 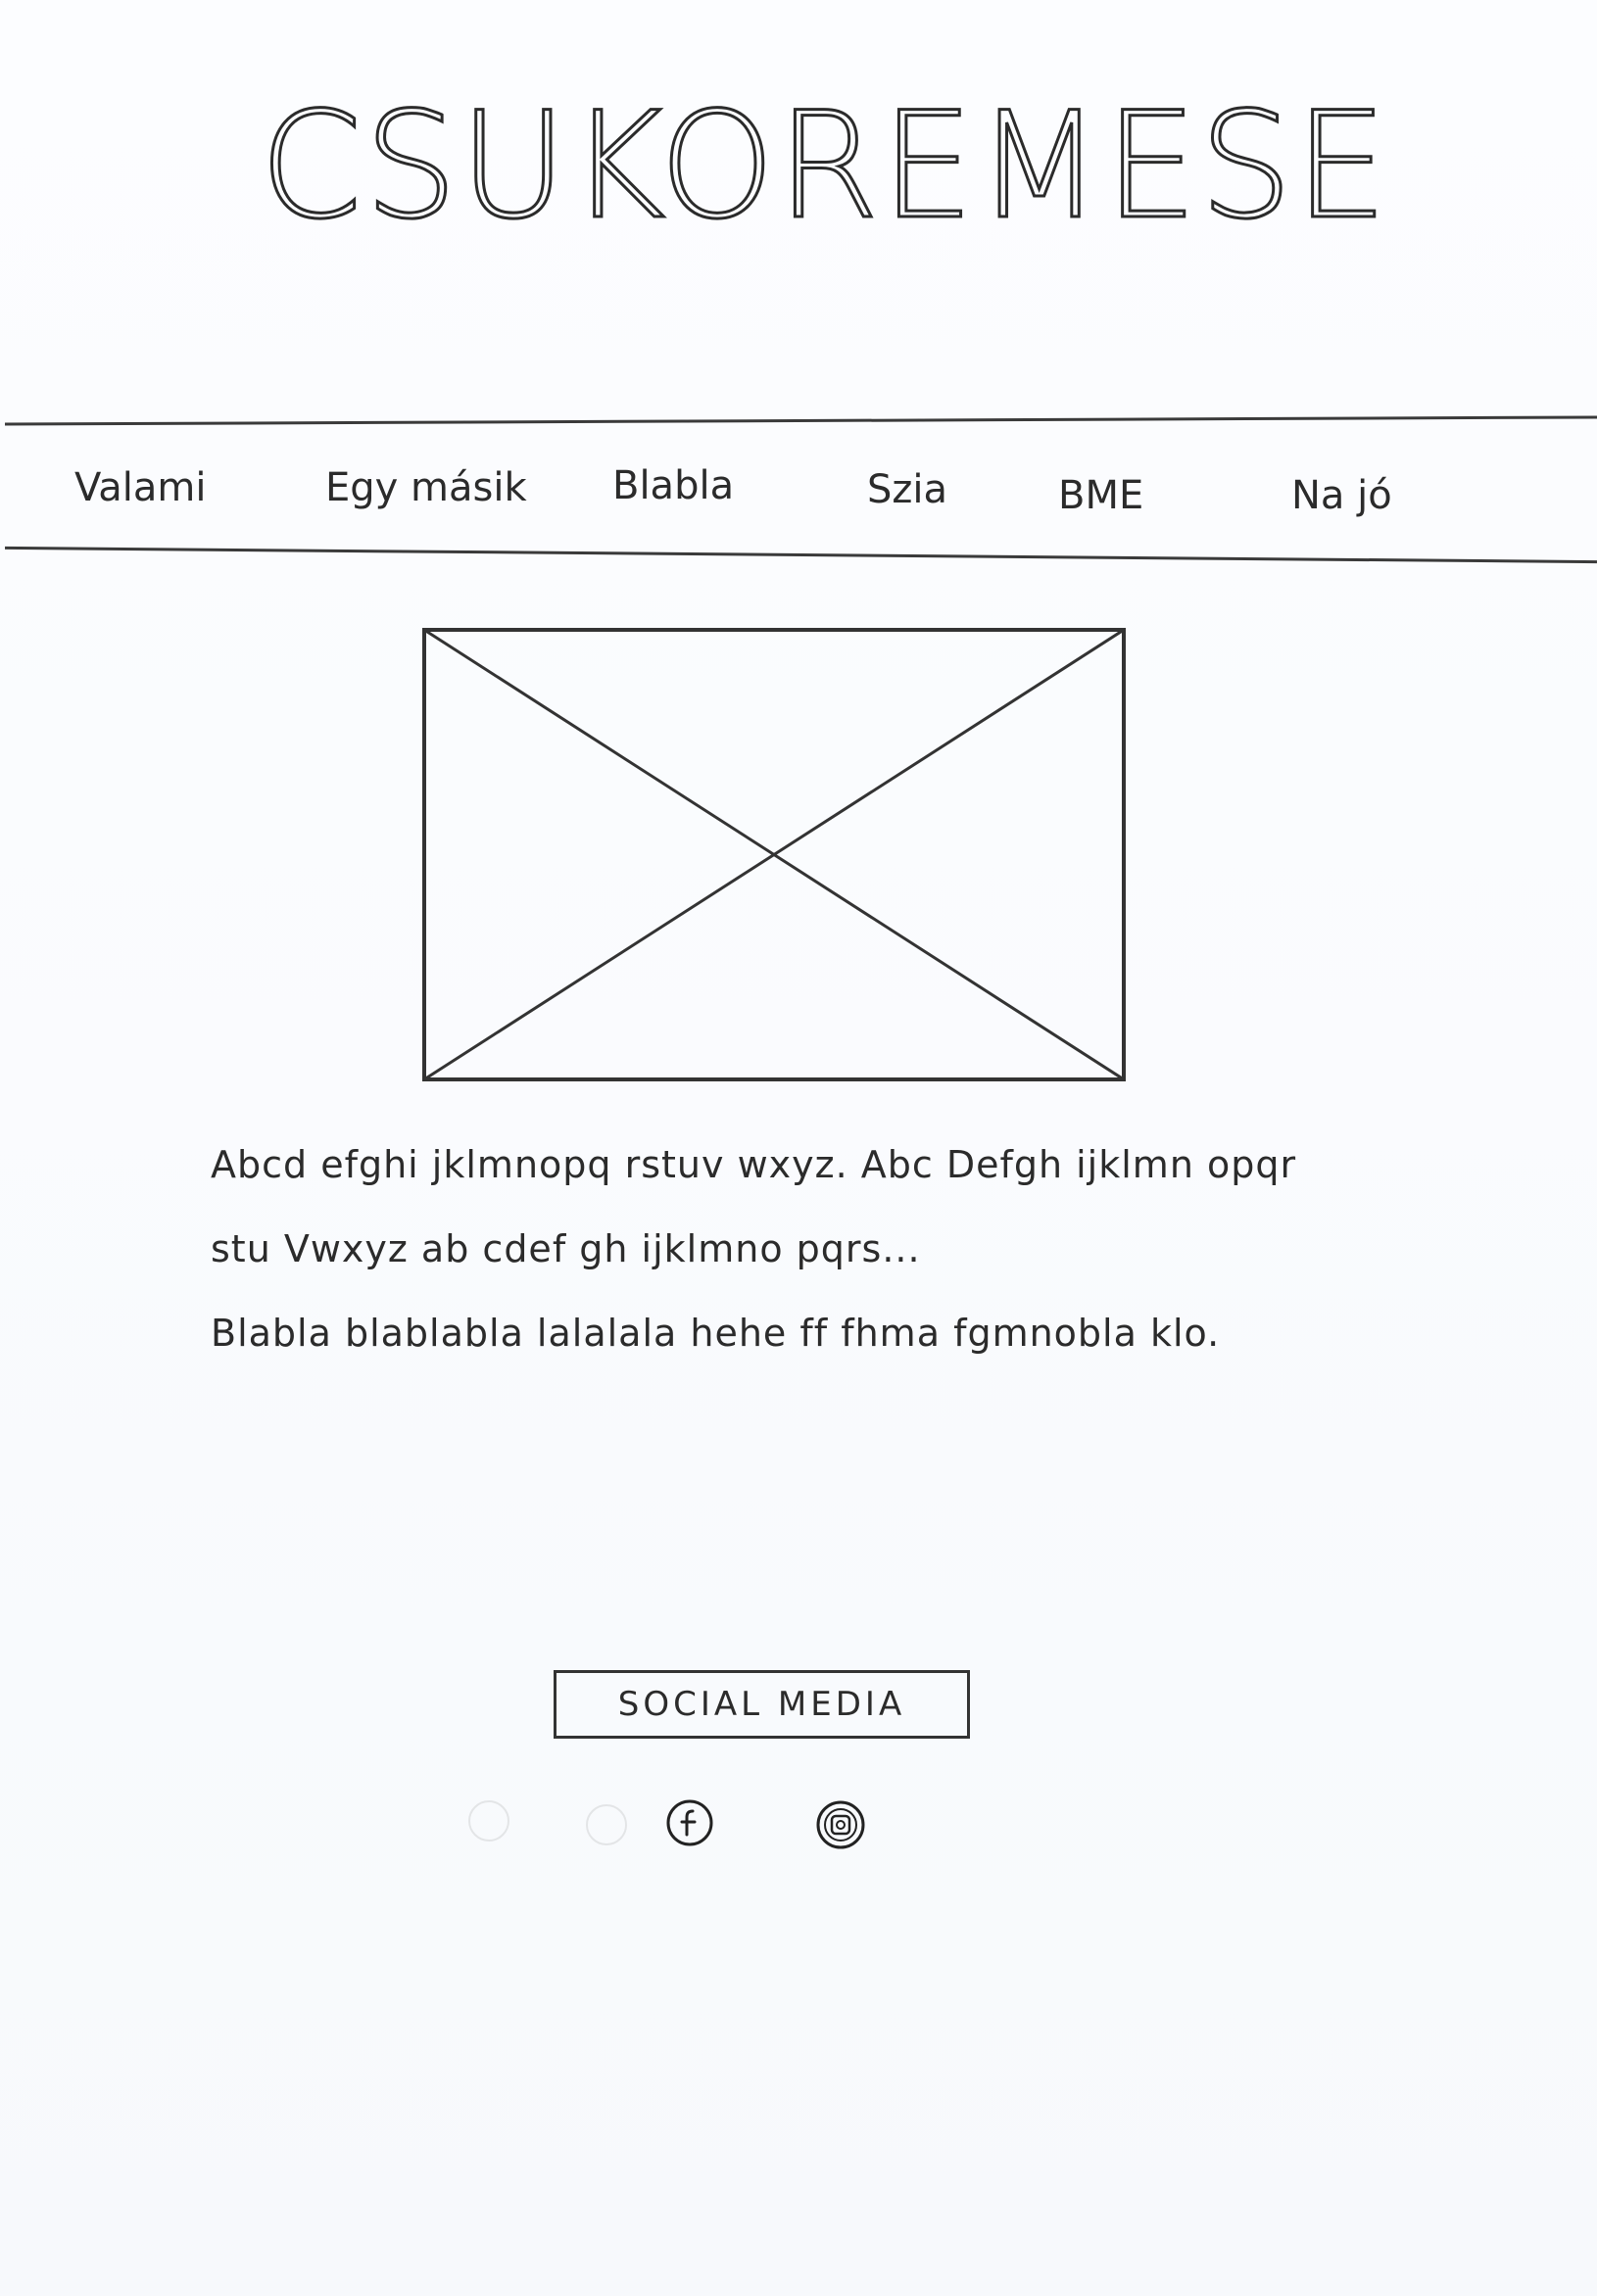 What do you see at coordinates (426, 488) in the screenshot?
I see `nav-item-egy-masik: Egy másik` at bounding box center [426, 488].